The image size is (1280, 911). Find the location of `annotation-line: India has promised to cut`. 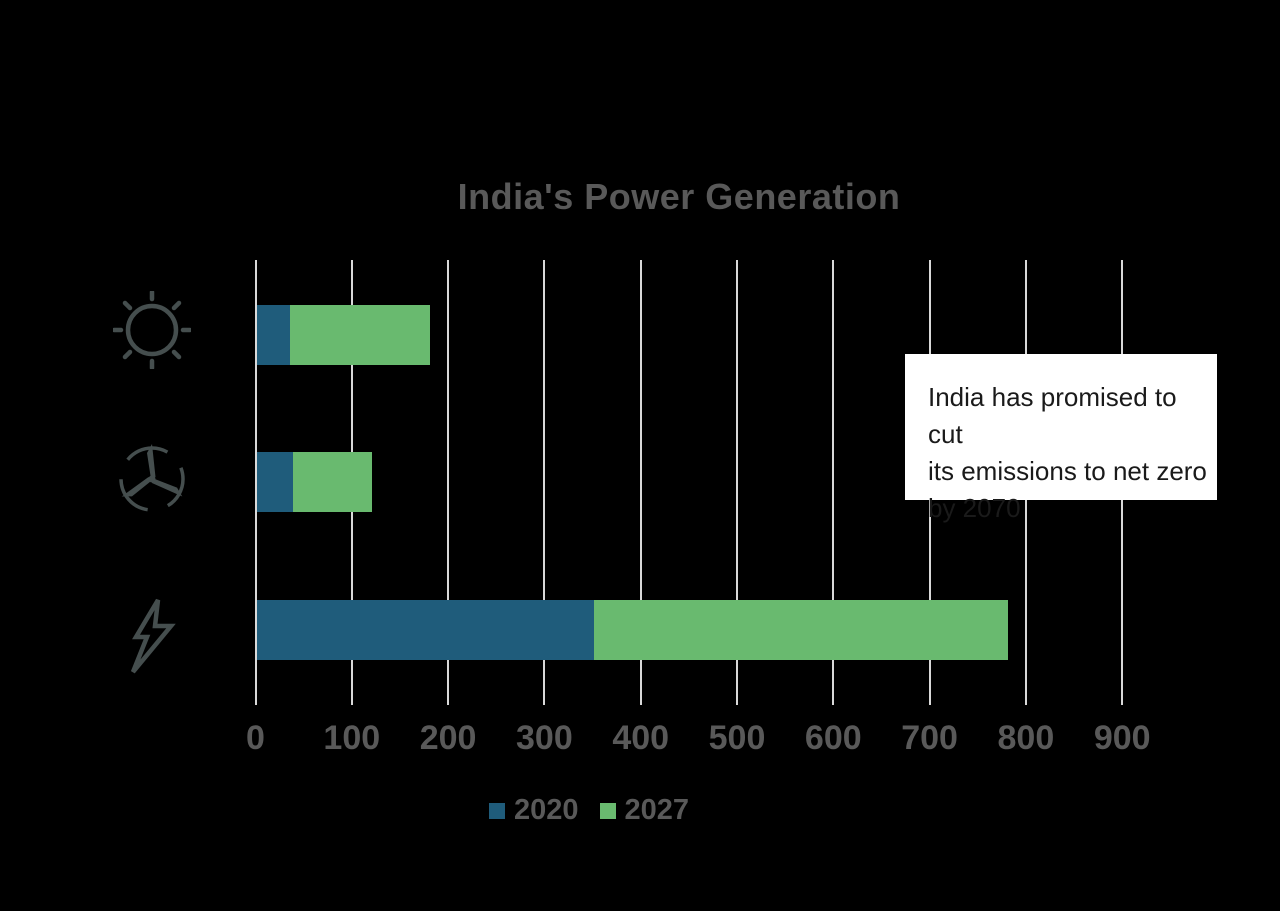

annotation-line: India has promised to cut is located at coordinates (1052, 415).